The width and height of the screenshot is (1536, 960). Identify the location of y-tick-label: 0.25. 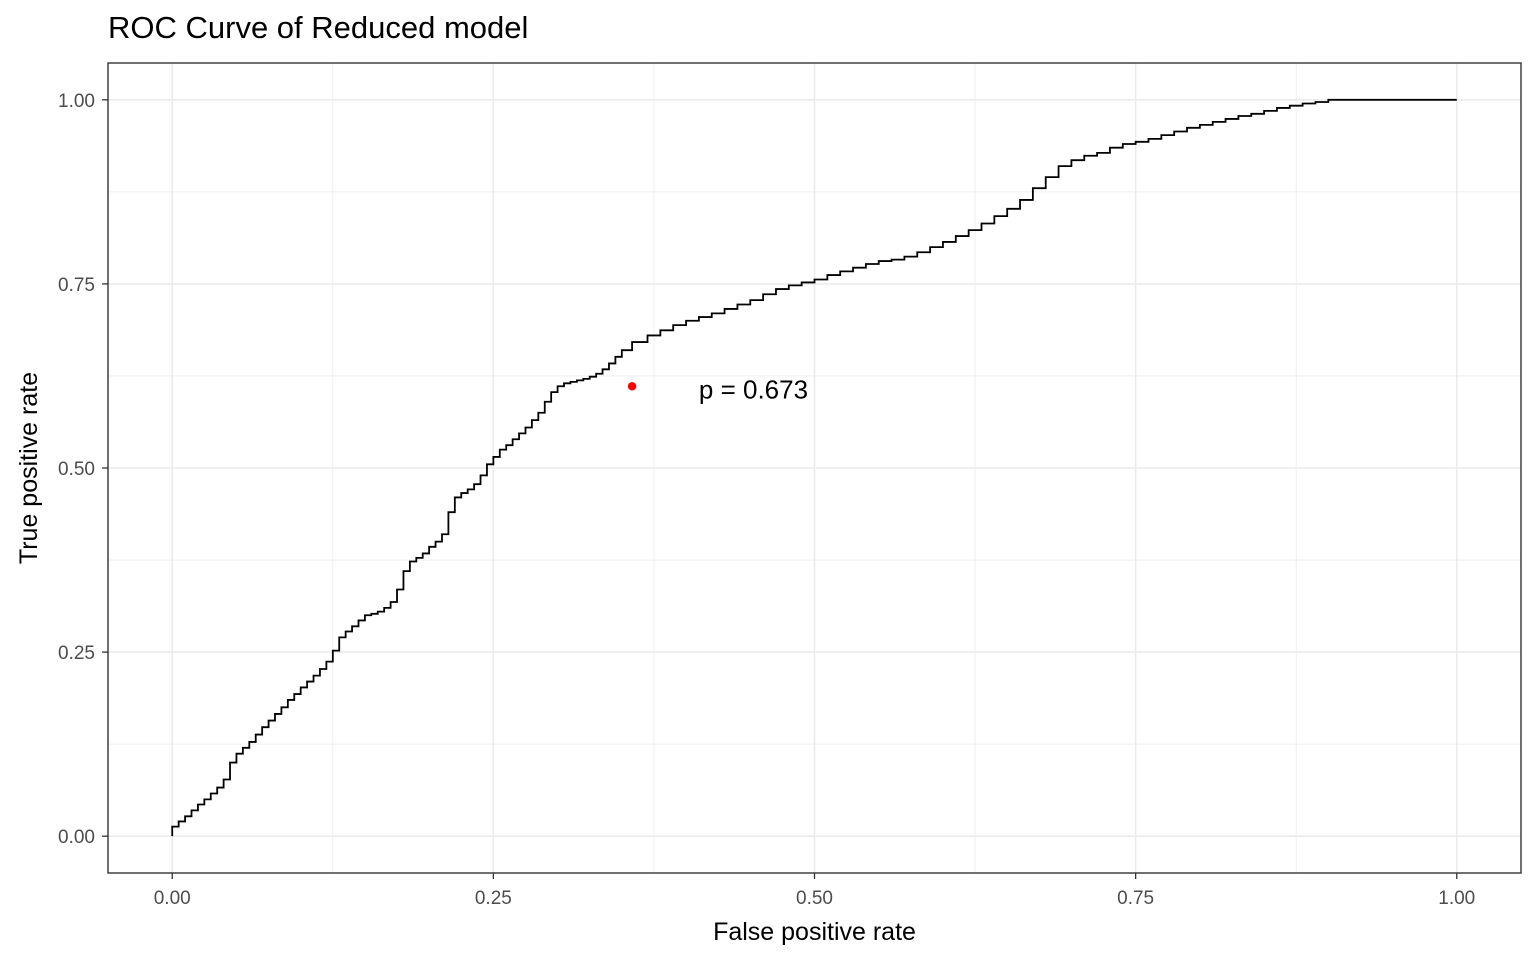
(76, 653).